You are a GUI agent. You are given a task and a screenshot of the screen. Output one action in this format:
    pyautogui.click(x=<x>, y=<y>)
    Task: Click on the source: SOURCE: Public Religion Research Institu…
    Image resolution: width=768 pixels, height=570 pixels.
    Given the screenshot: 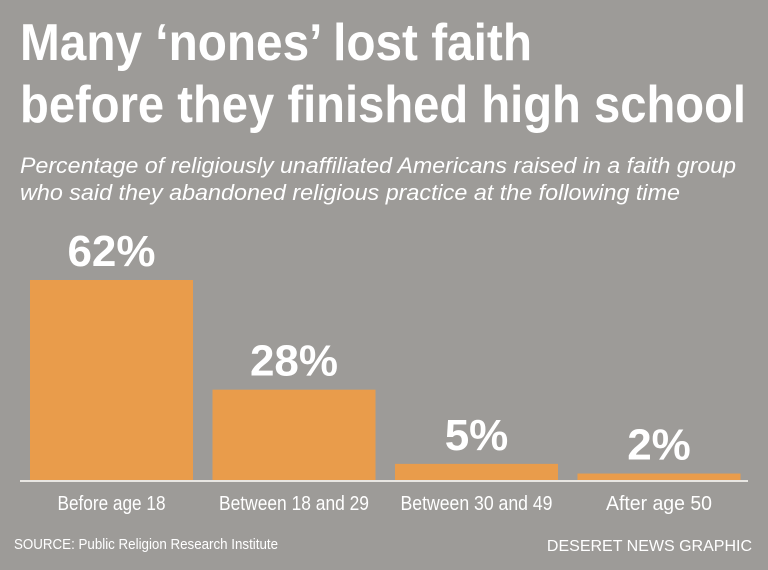 What is the action you would take?
    pyautogui.click(x=146, y=544)
    